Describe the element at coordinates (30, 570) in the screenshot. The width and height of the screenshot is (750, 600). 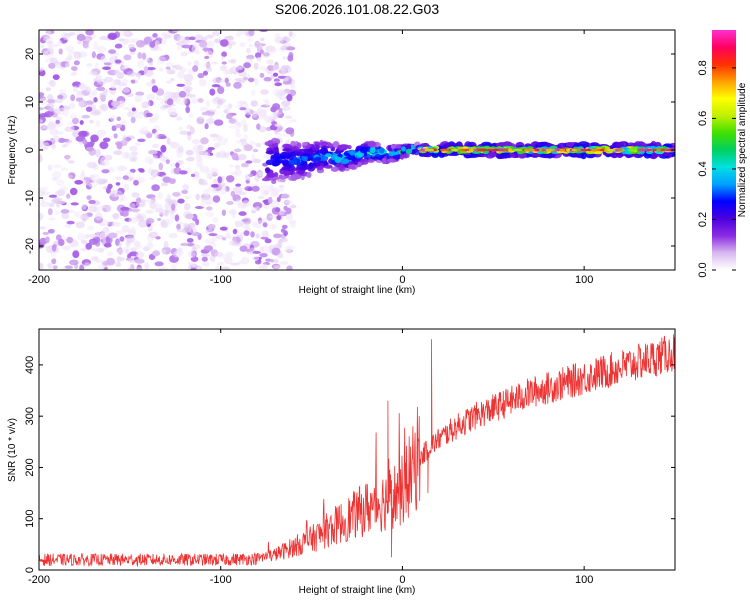
I see `snr-y-tick-label: 0` at that location.